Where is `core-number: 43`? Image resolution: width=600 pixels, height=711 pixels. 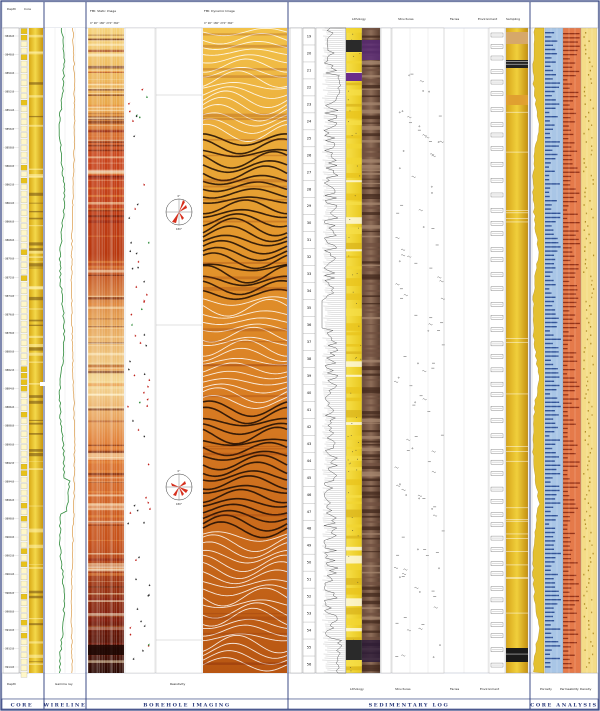
core-number: 43 is located at coordinates (309, 444).